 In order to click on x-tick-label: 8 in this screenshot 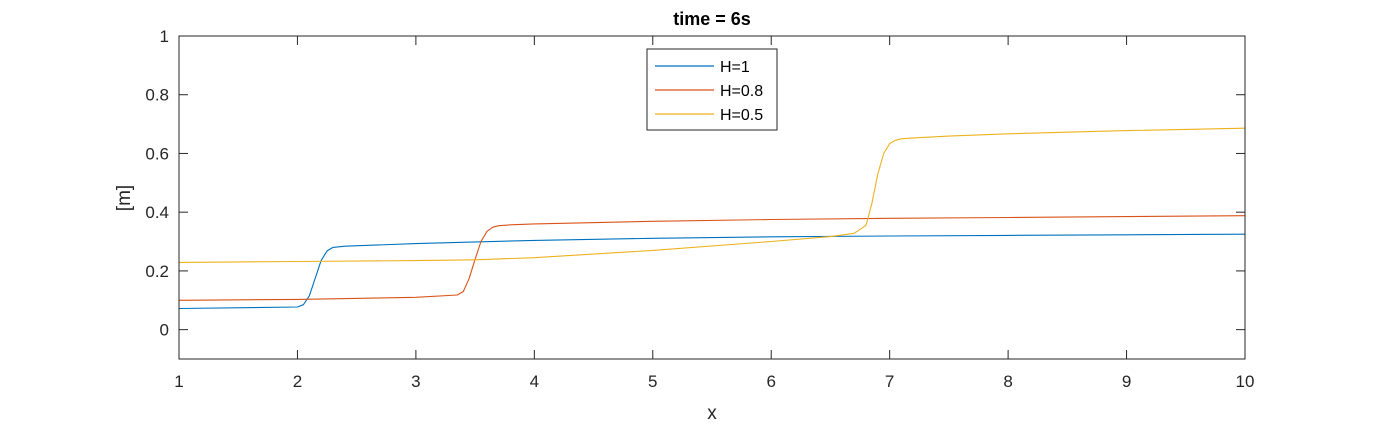, I will do `click(1007, 381)`.